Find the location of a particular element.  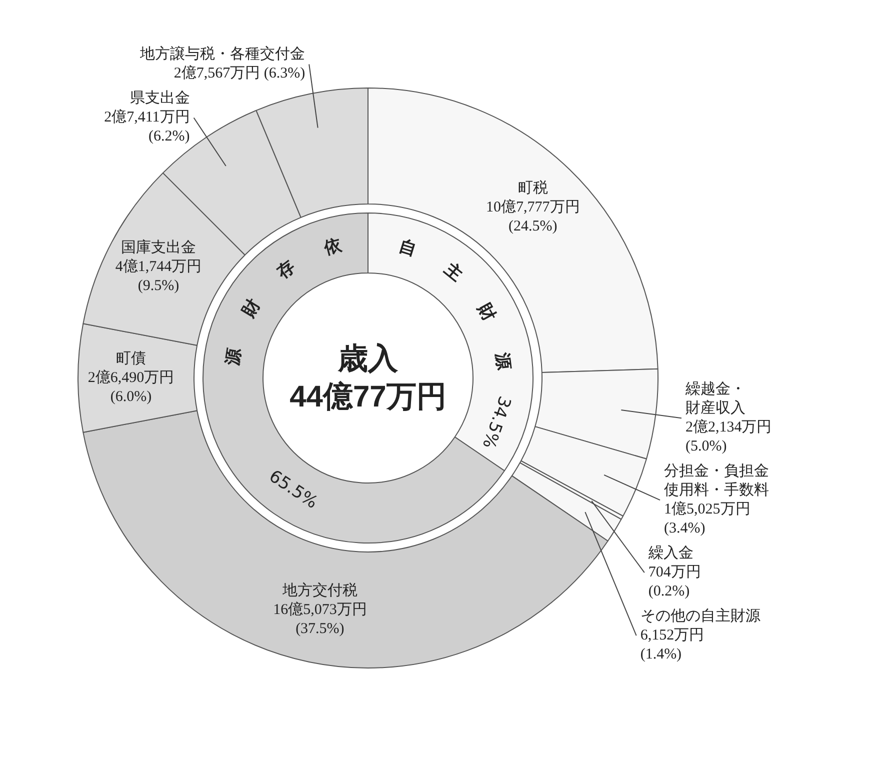

data-label: 2億7,567万円 (6.3%) is located at coordinates (240, 73).